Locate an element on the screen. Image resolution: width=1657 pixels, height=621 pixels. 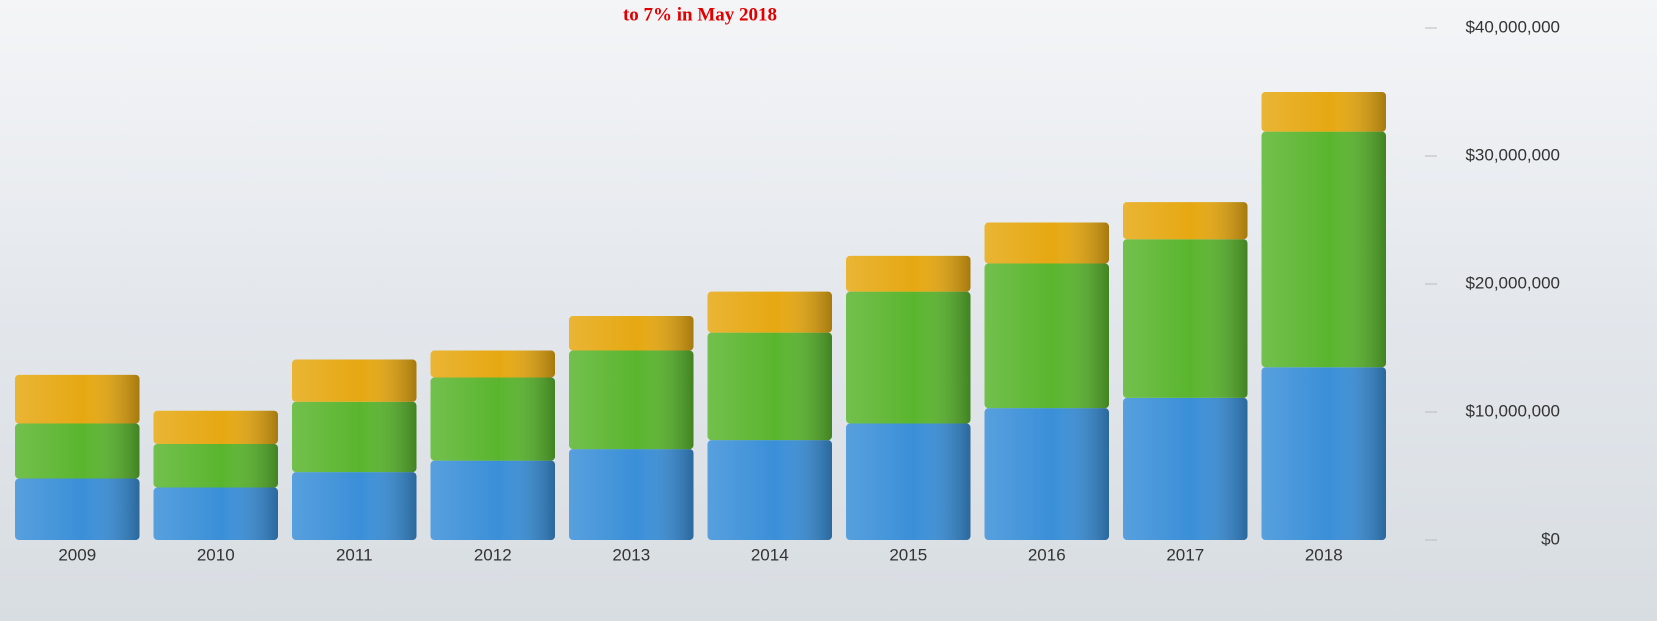
x-tick-label: 2018 is located at coordinates (1324, 554).